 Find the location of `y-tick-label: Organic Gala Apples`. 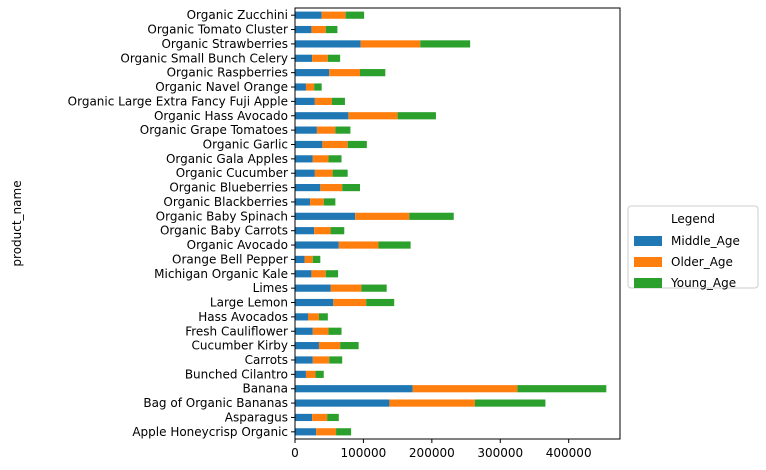

y-tick-label: Organic Gala Apples is located at coordinates (227, 159).